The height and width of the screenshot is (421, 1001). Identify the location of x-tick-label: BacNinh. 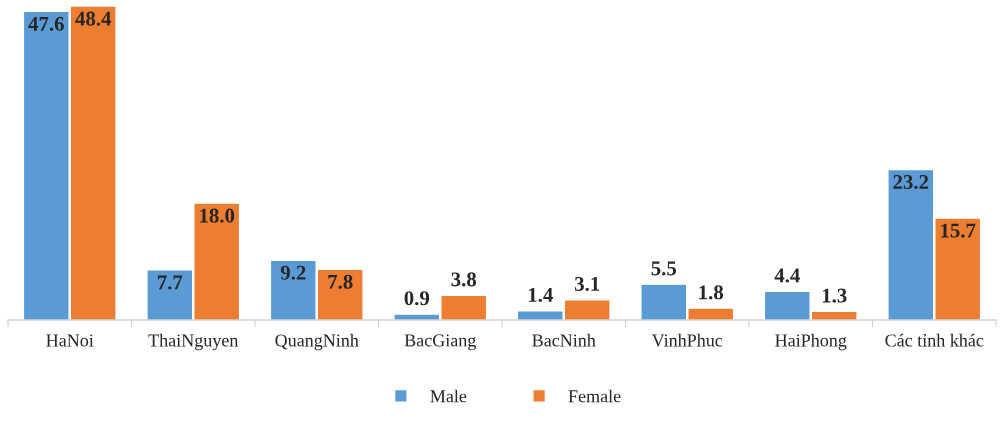
(564, 340).